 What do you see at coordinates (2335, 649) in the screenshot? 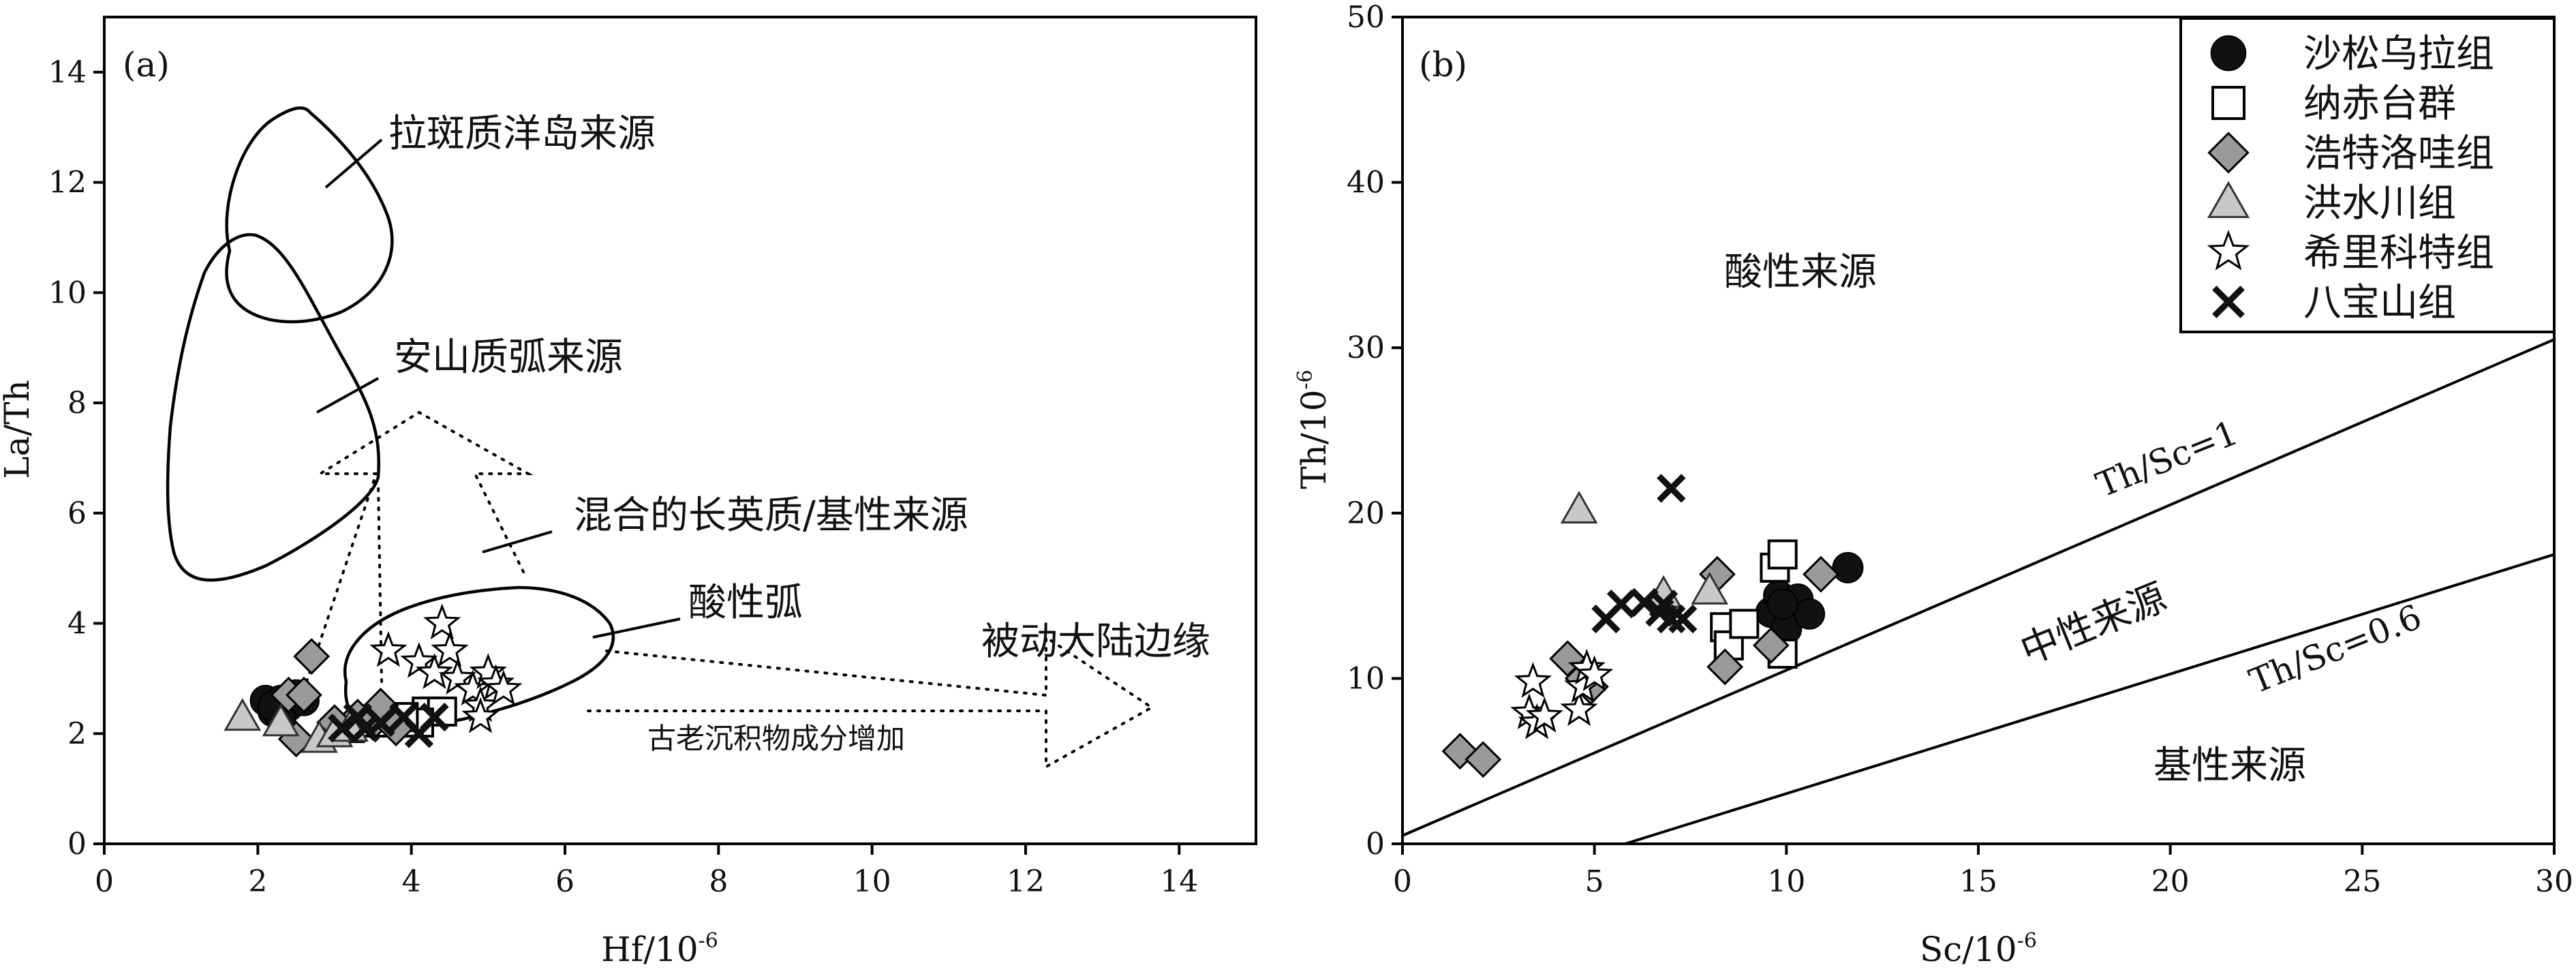
I see `line-label-th-sc-06: Th/Sc=0.6` at bounding box center [2335, 649].